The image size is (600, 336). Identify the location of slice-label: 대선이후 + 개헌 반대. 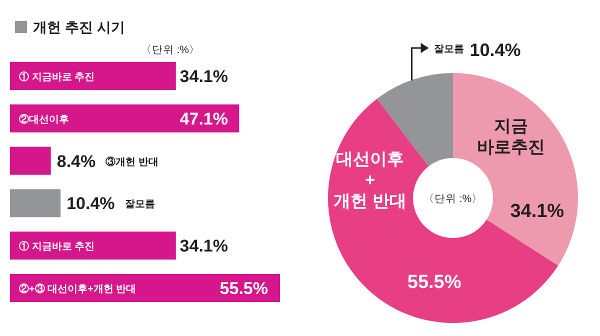
(370, 179).